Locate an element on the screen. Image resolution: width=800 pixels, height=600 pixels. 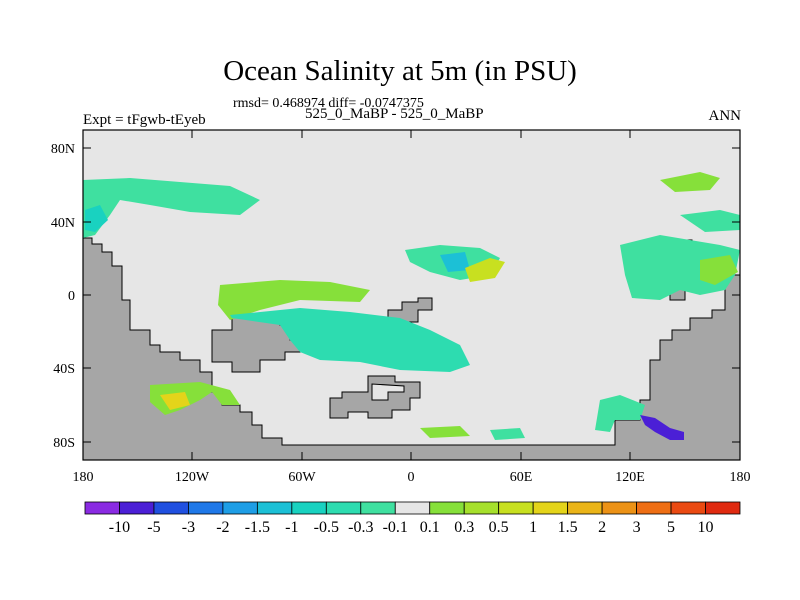
patch-negative-west is located at coordinates (171, 208).